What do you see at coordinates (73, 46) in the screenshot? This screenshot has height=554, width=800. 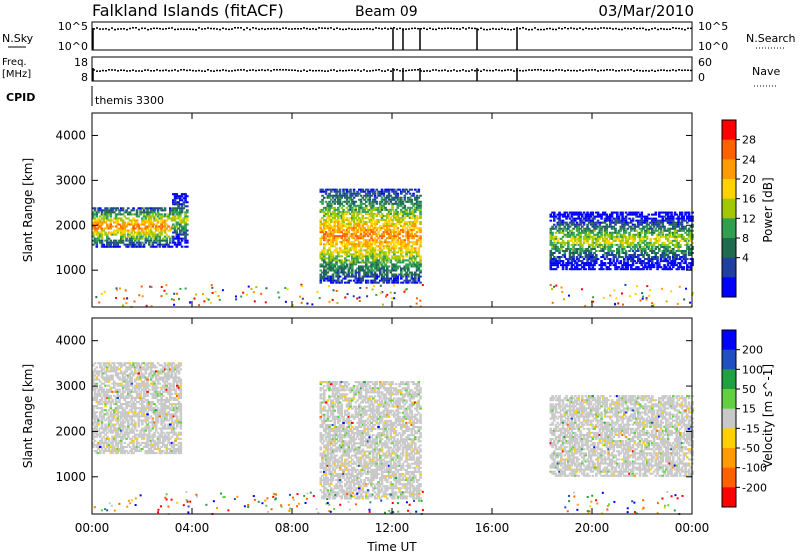 I see `nsky-tick-low: 10^0` at bounding box center [73, 46].